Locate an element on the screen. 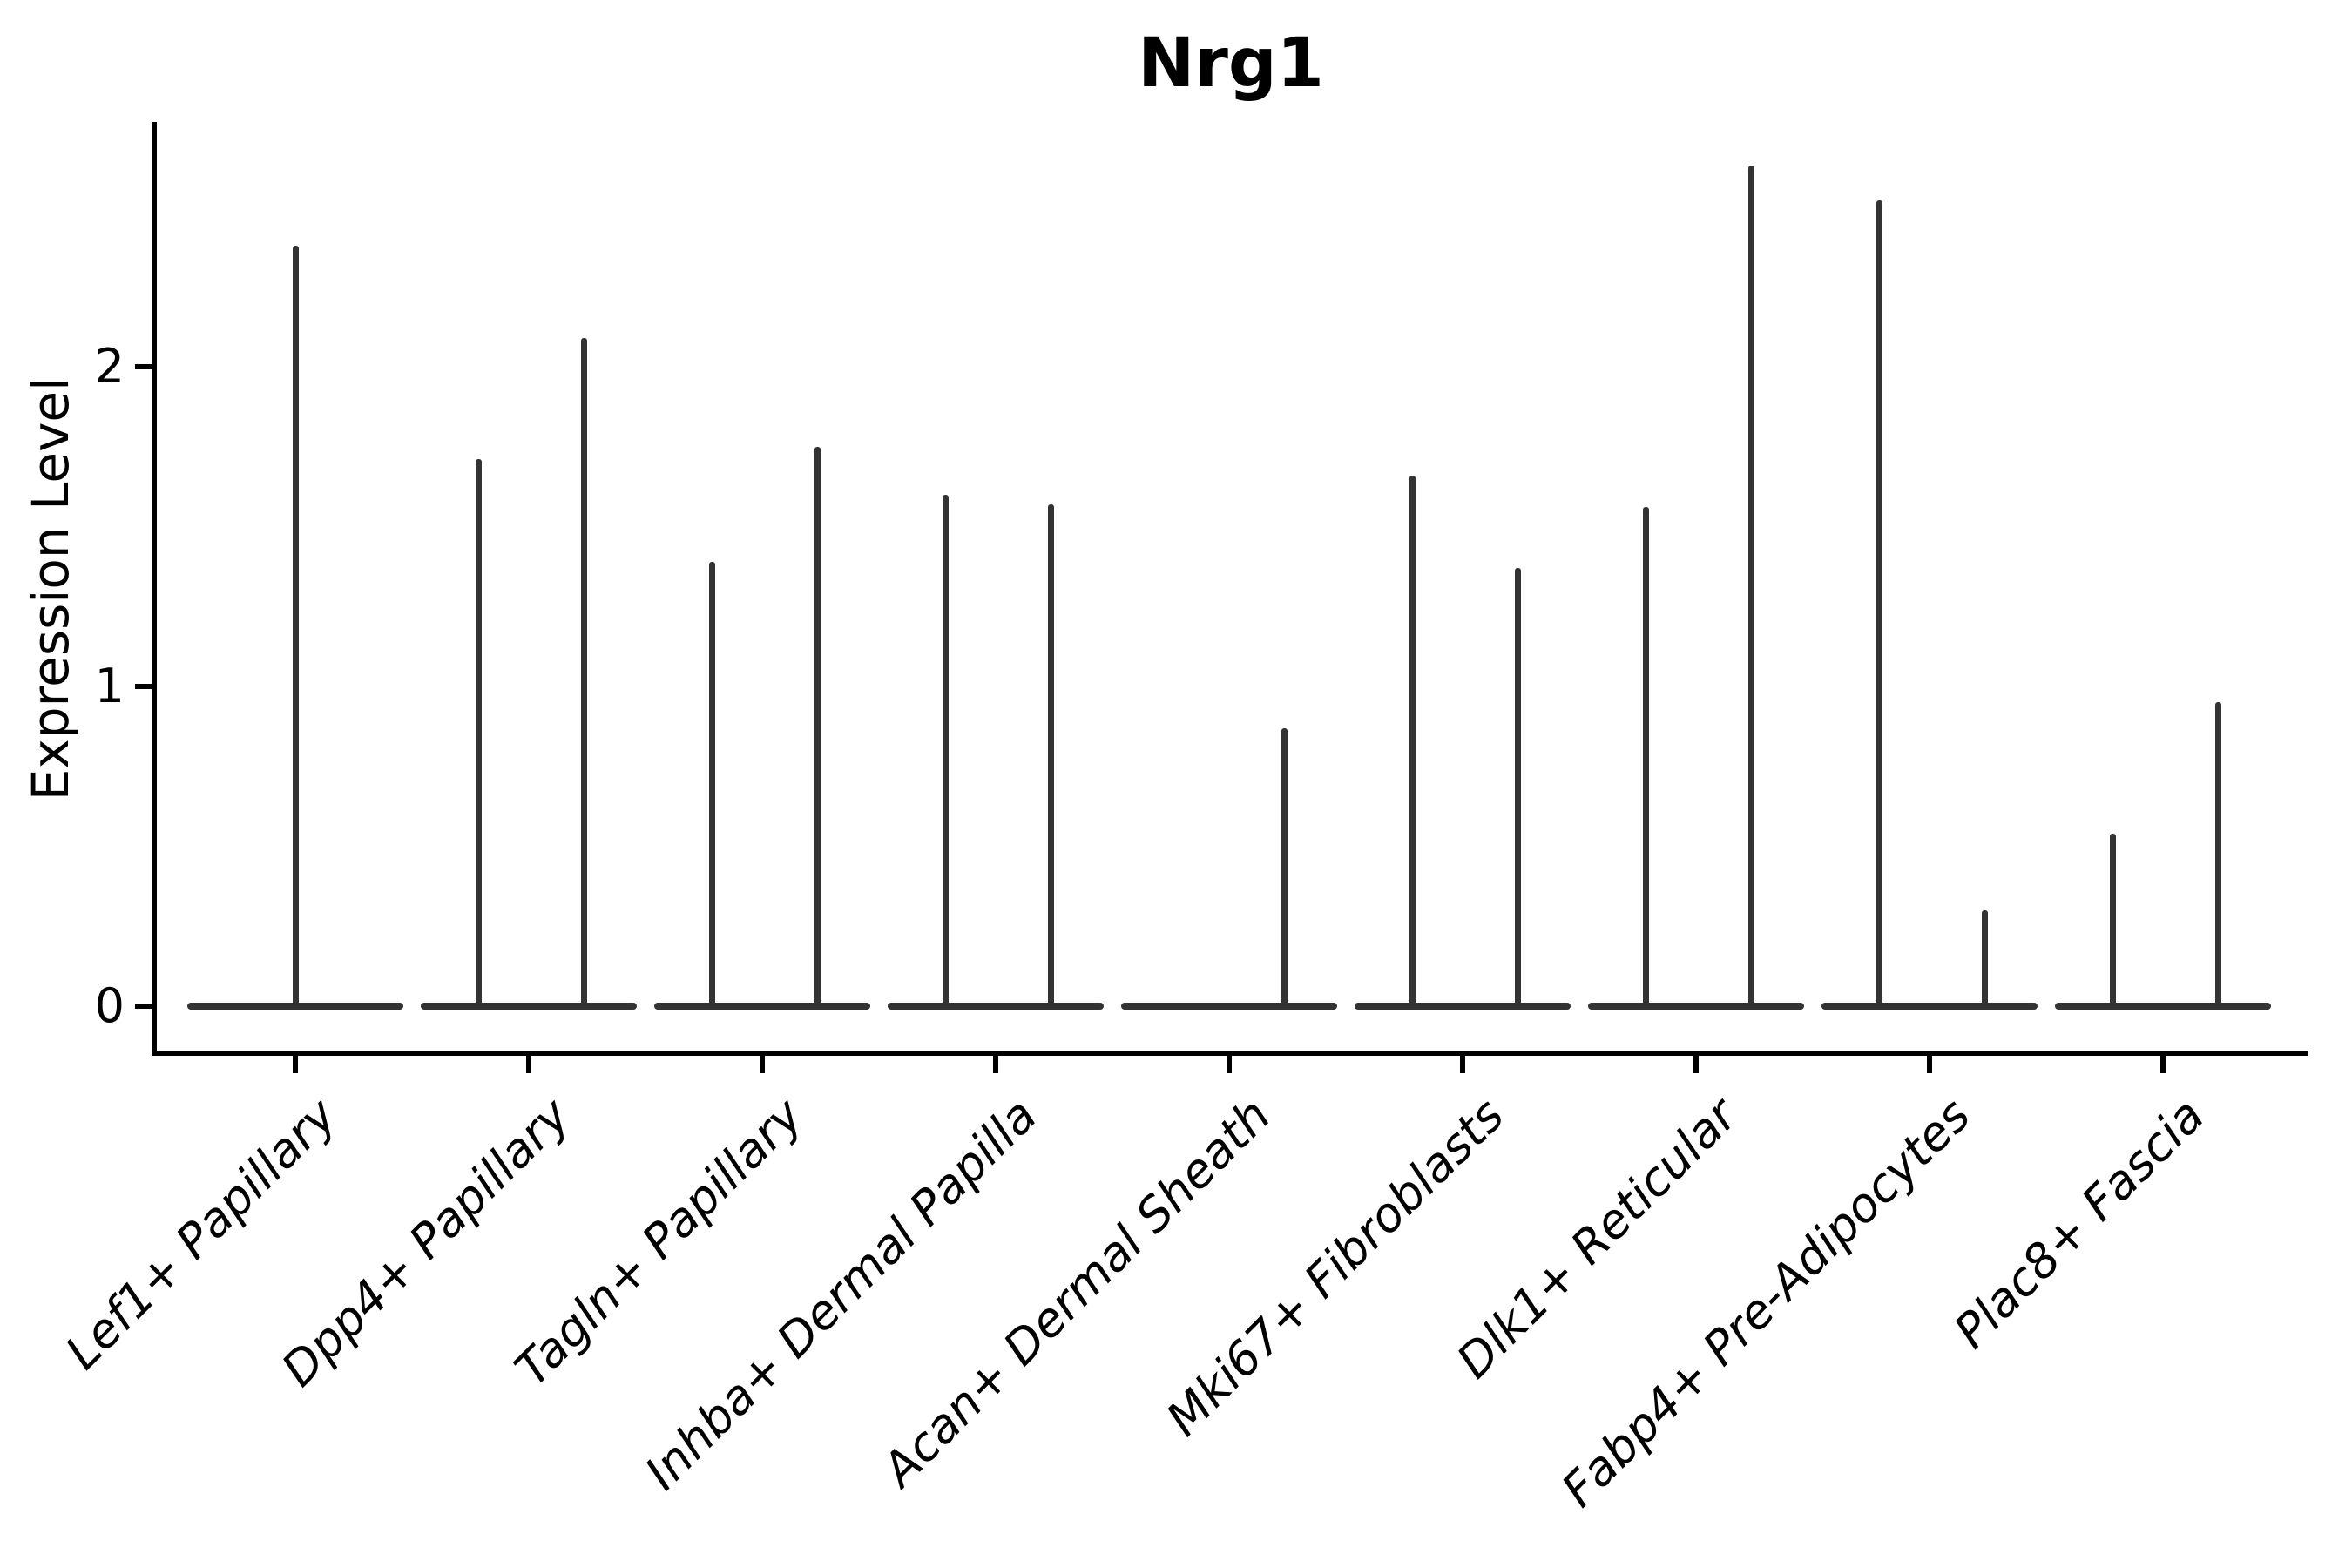  y-tick-label: 2 is located at coordinates (109, 366).